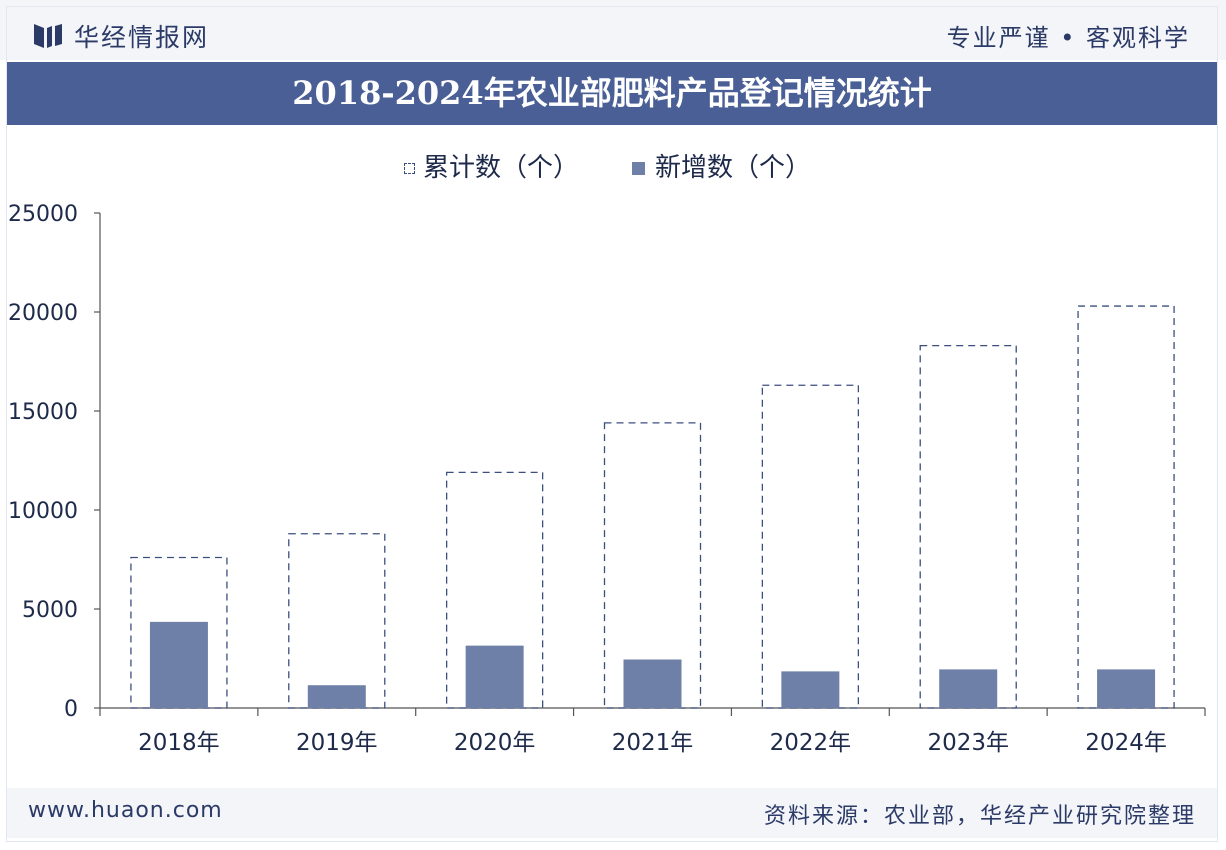  Describe the element at coordinates (612, 813) in the screenshot. I see `footer-bar: www.huaon.com 资料来源：农业部，华经产业研究院整理` at that location.